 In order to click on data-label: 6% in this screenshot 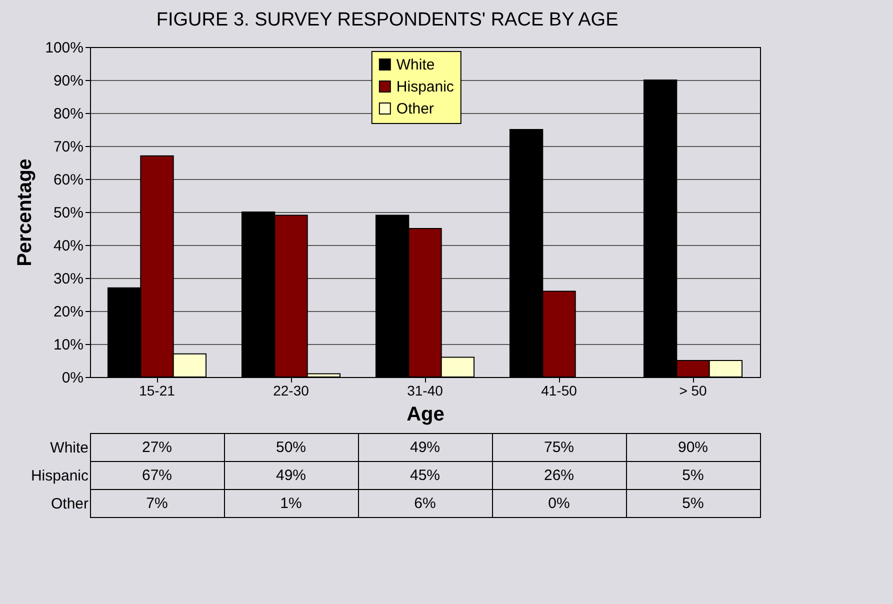, I will do `click(425, 503)`.